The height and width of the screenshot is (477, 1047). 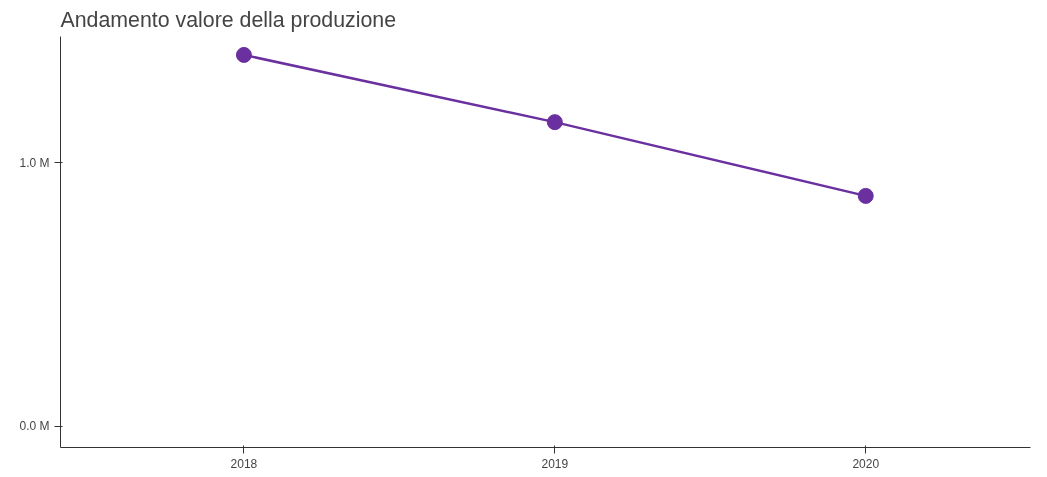 What do you see at coordinates (866, 463) in the screenshot?
I see `x-tick-label: 2020` at bounding box center [866, 463].